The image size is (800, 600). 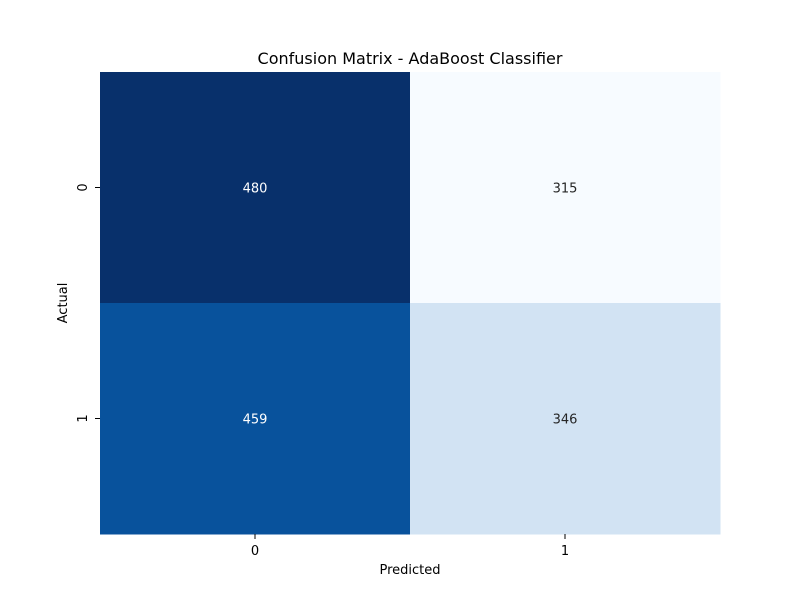 What do you see at coordinates (410, 58) in the screenshot?
I see `chart-title: Confusion Matrix - AdaBoost Classifier` at bounding box center [410, 58].